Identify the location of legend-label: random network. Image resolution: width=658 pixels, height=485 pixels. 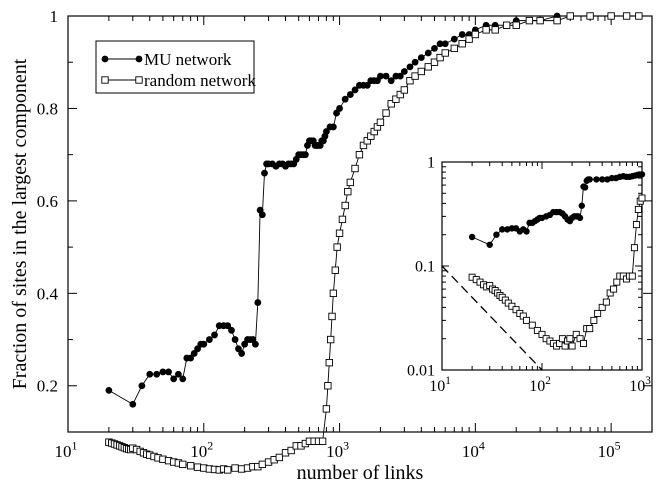
(200, 80).